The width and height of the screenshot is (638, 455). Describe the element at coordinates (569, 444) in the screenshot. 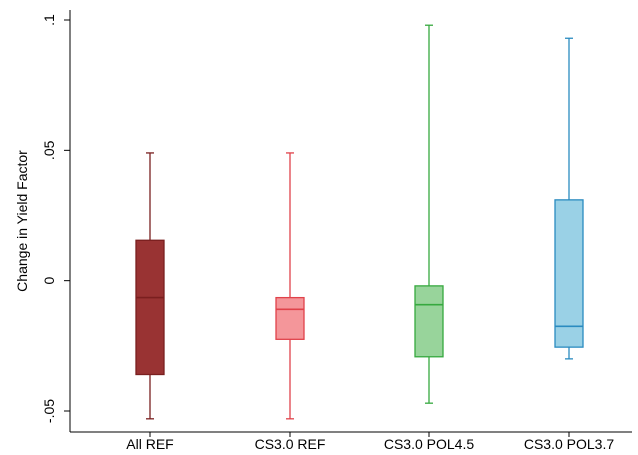

I see `x-tick-label: CS3.0 POL3.7` at that location.